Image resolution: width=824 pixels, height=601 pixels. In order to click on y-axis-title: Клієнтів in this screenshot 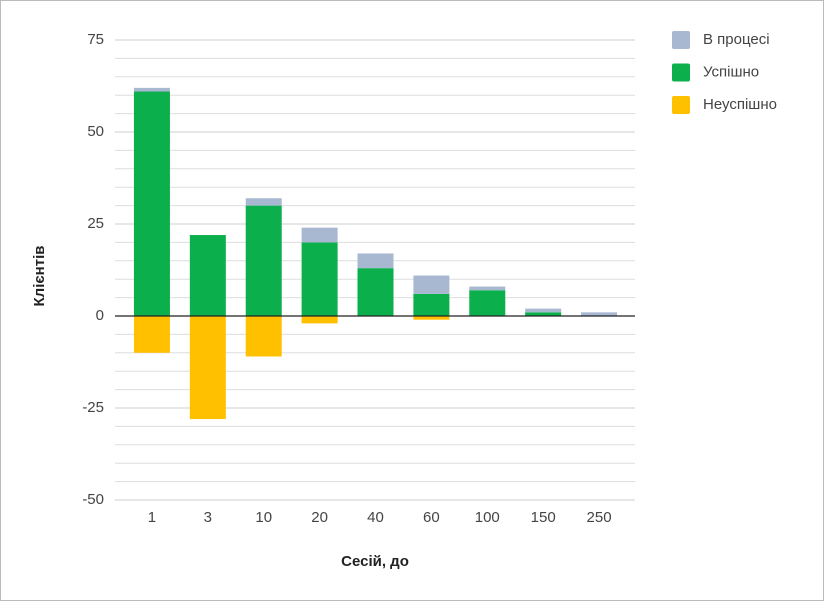, I will do `click(39, 276)`.